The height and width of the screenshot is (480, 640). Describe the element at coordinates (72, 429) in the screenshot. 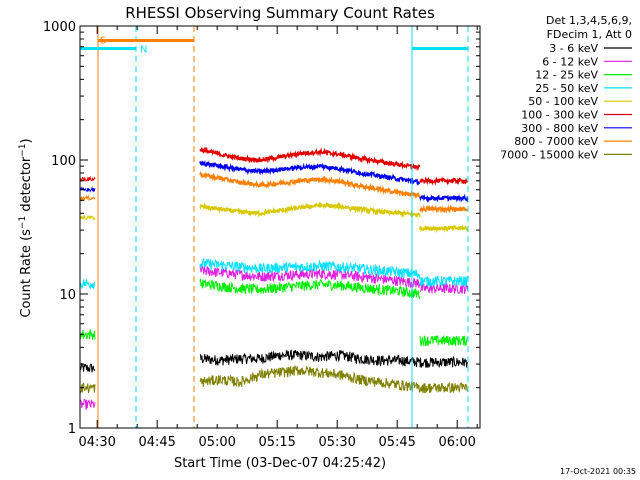

I see `y-tick-label: 1` at that location.